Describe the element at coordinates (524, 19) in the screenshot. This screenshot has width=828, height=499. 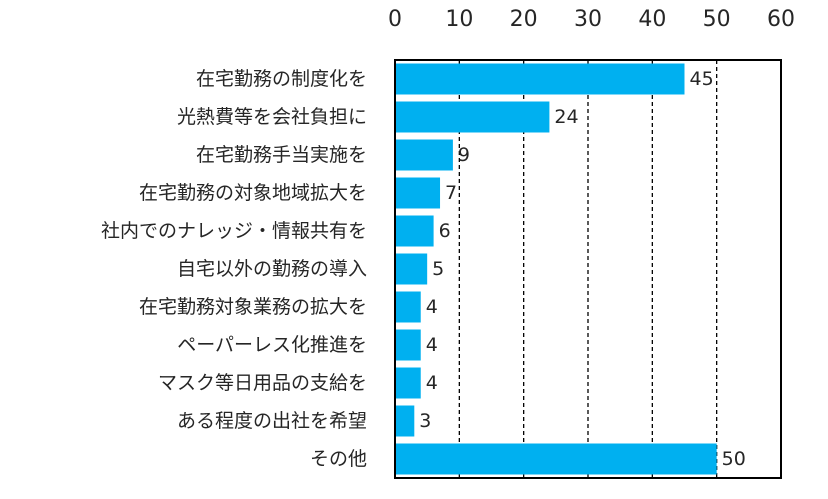
I see `x-tick-label: 20` at that location.